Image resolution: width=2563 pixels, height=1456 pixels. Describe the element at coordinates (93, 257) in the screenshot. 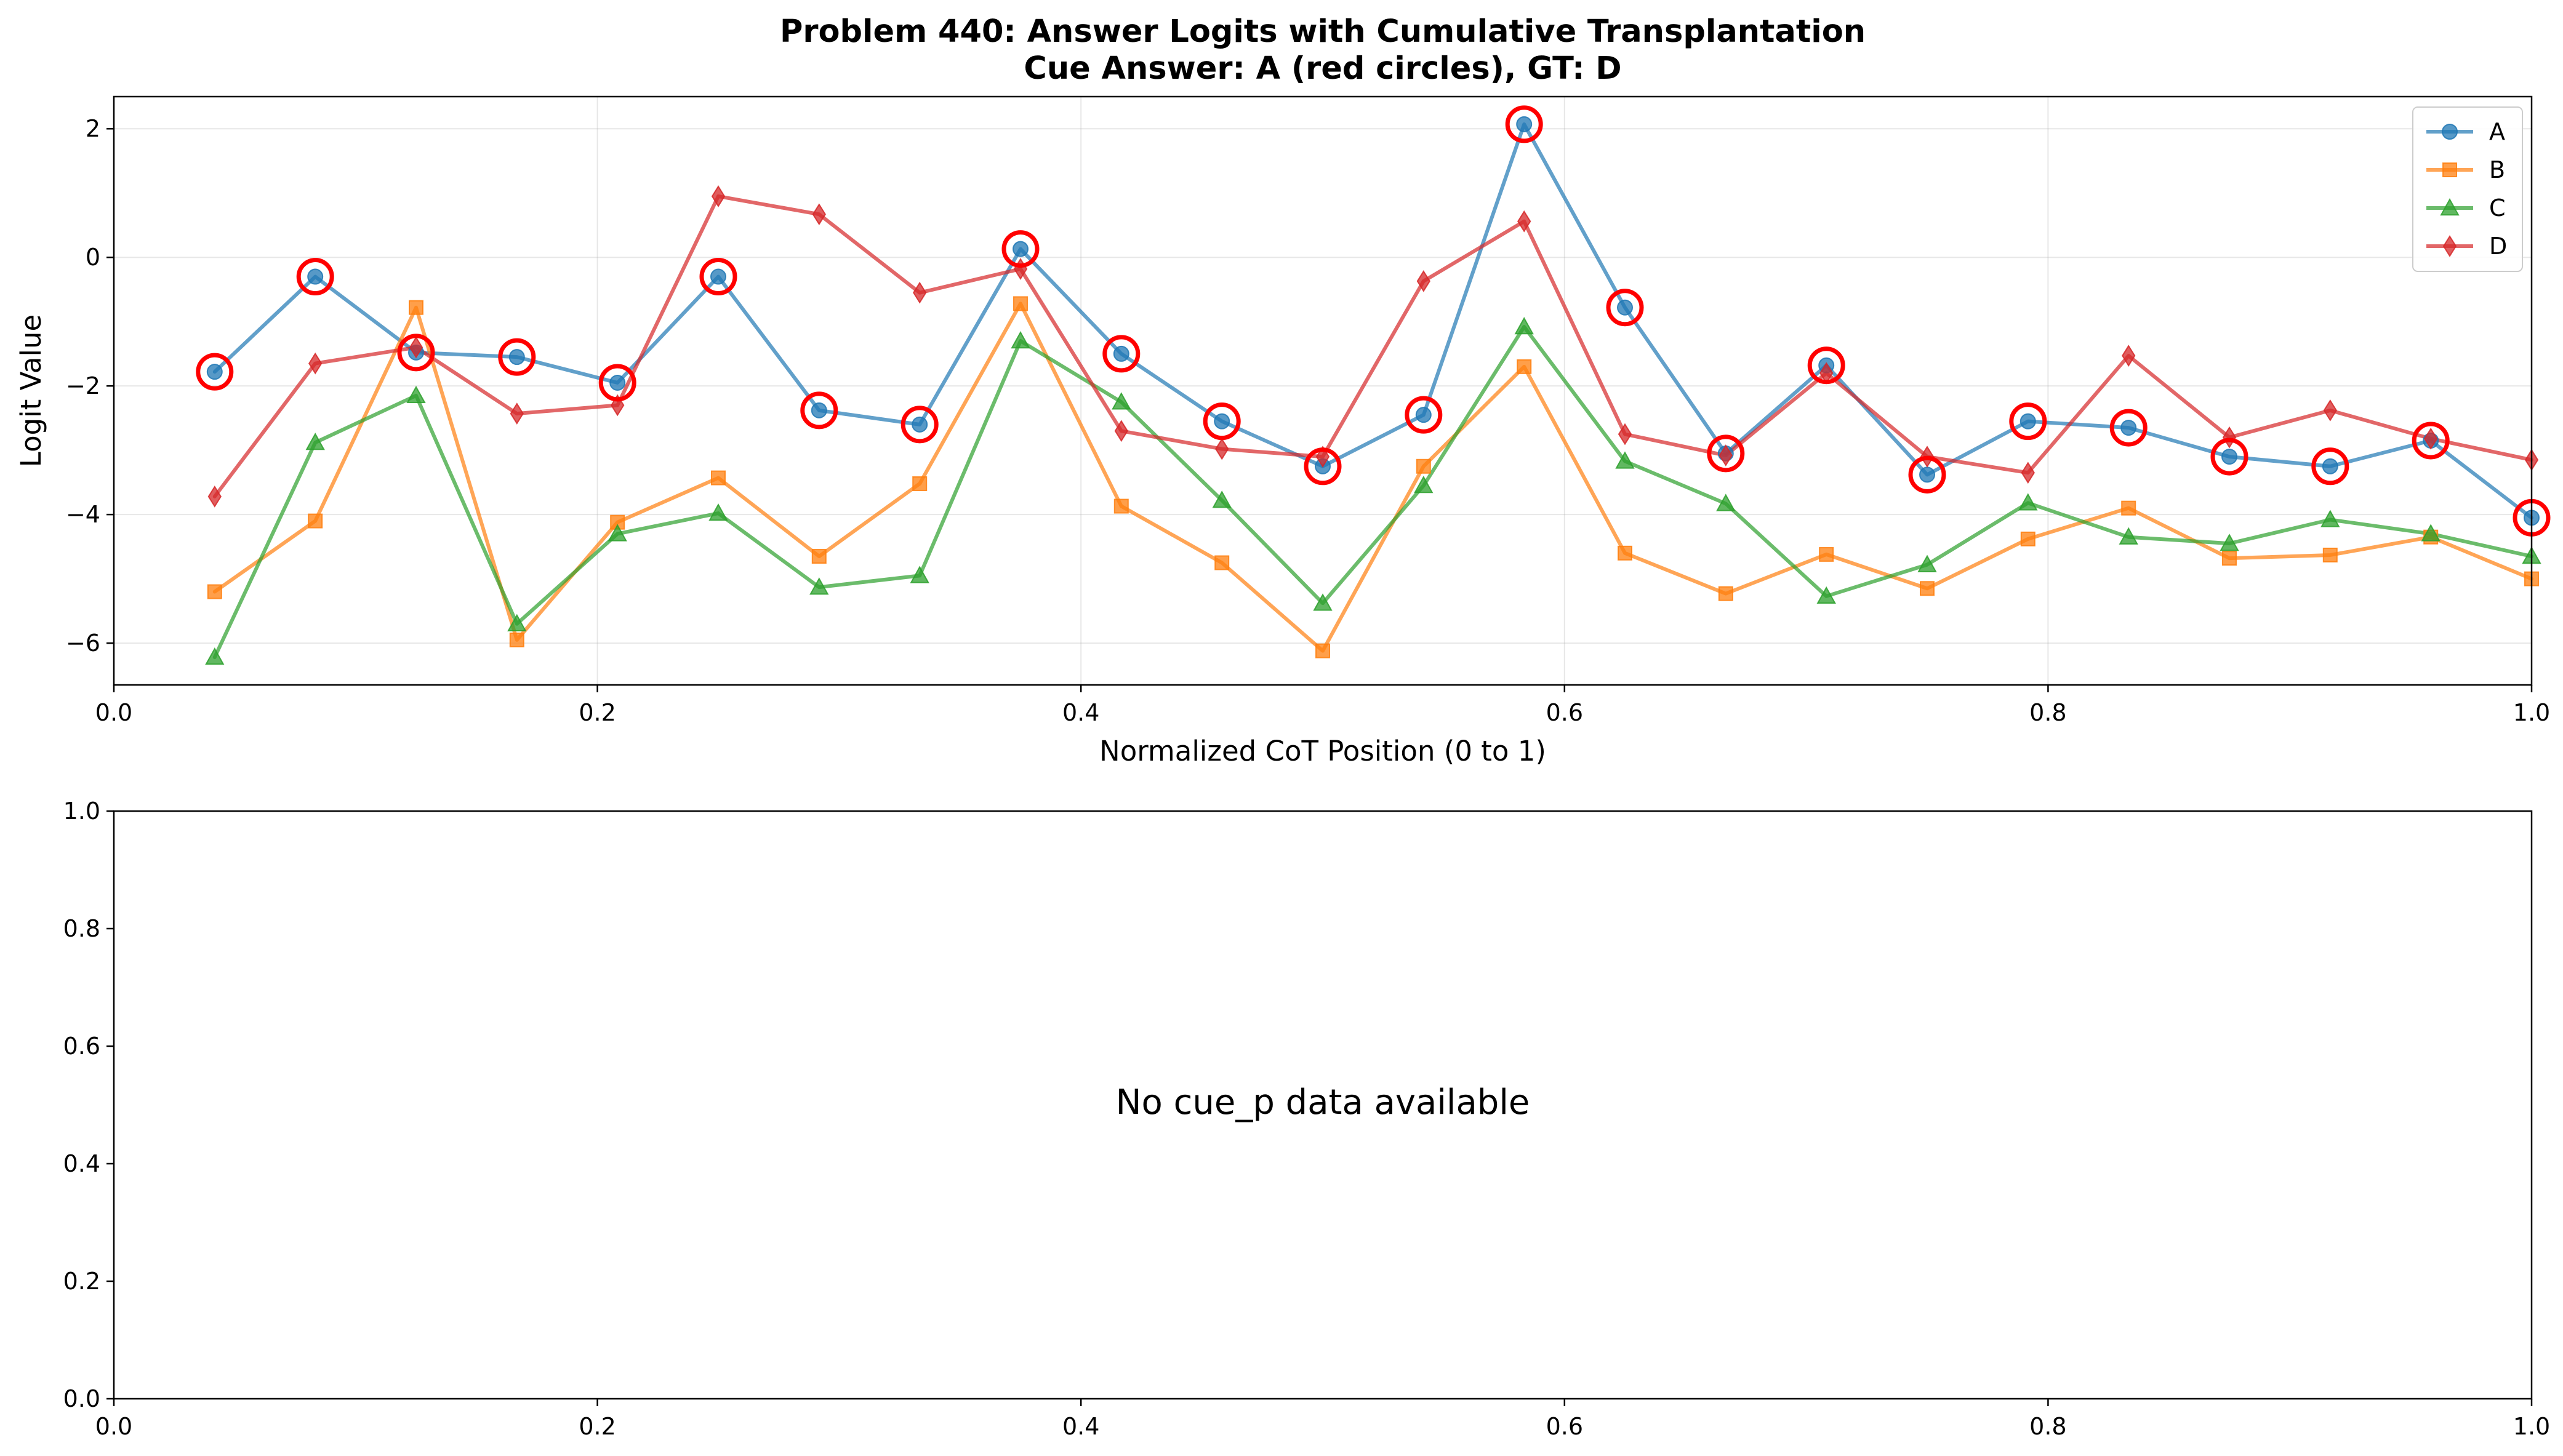

I see `top-y-tick-label-3: 0` at that location.